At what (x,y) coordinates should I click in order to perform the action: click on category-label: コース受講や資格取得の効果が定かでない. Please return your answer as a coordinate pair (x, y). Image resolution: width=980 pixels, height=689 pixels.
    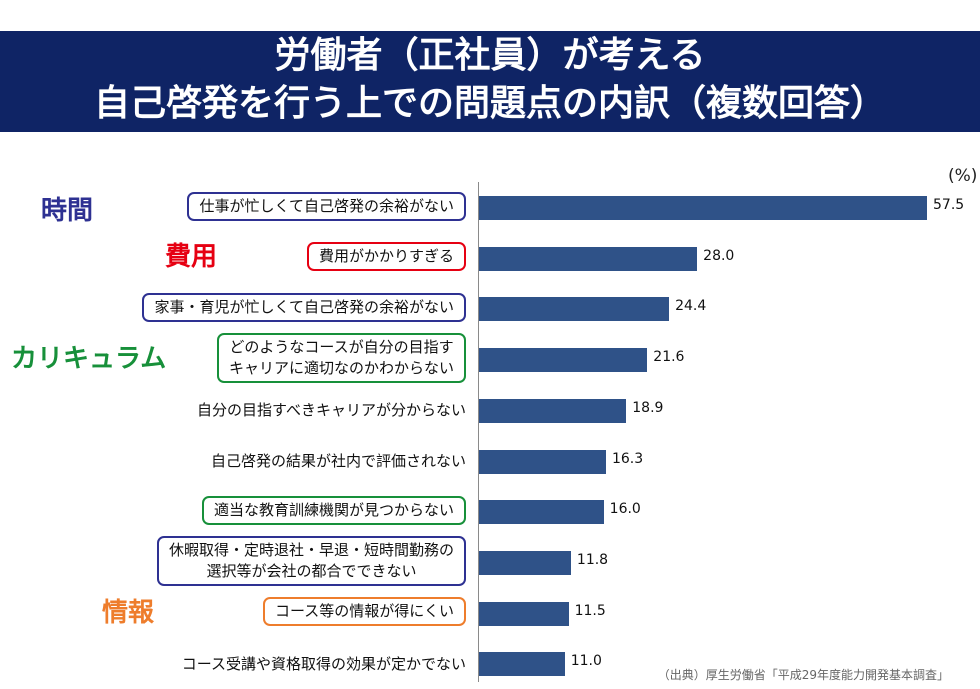
    Looking at the image, I should click on (324, 664).